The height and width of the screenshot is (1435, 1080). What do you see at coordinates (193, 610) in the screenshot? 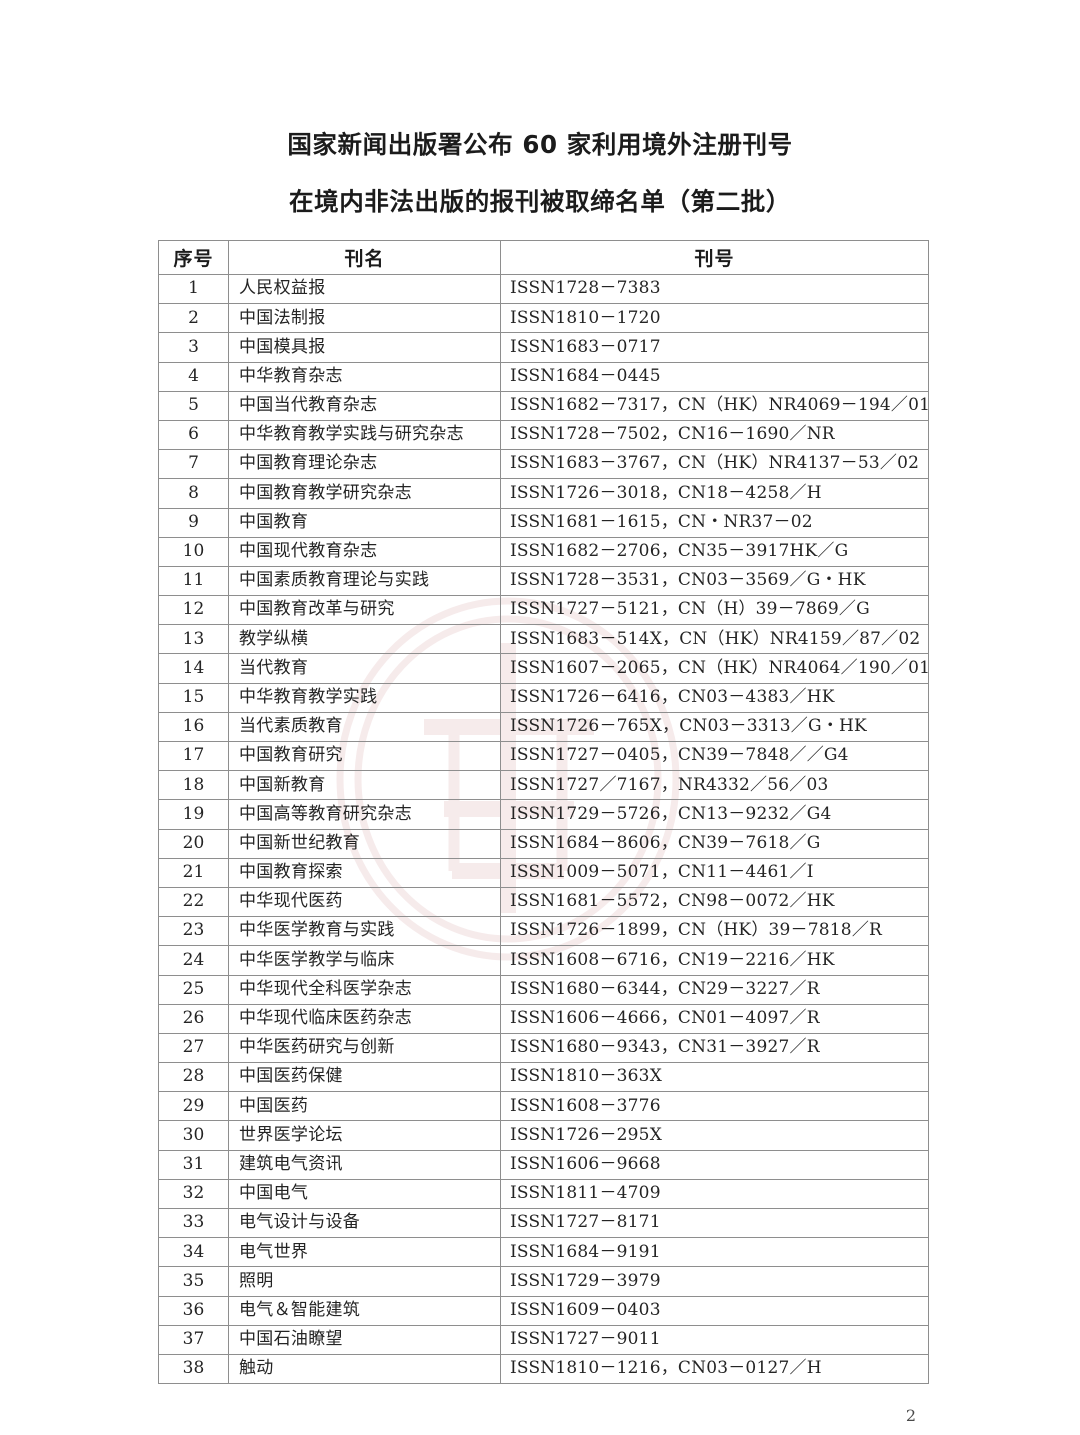
I see `row-index: 12` at bounding box center [193, 610].